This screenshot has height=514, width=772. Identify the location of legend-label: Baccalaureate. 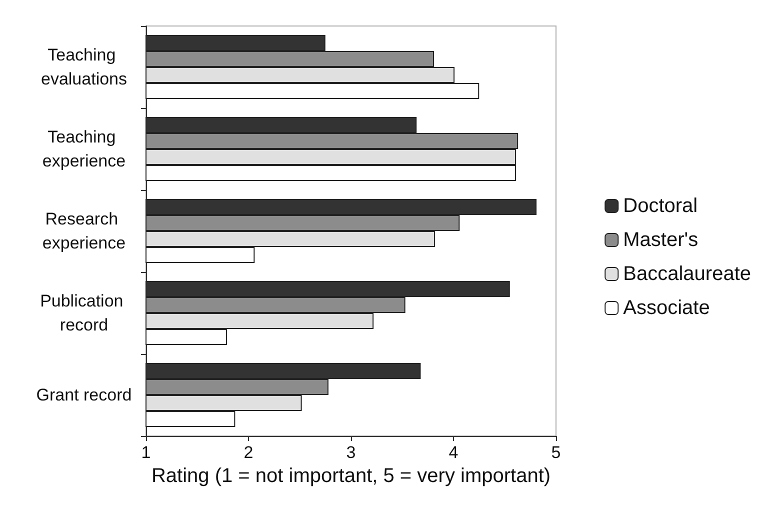
(687, 274).